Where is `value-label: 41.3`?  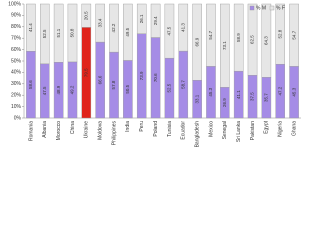
value-label: 41.3 is located at coordinates (182, 27).